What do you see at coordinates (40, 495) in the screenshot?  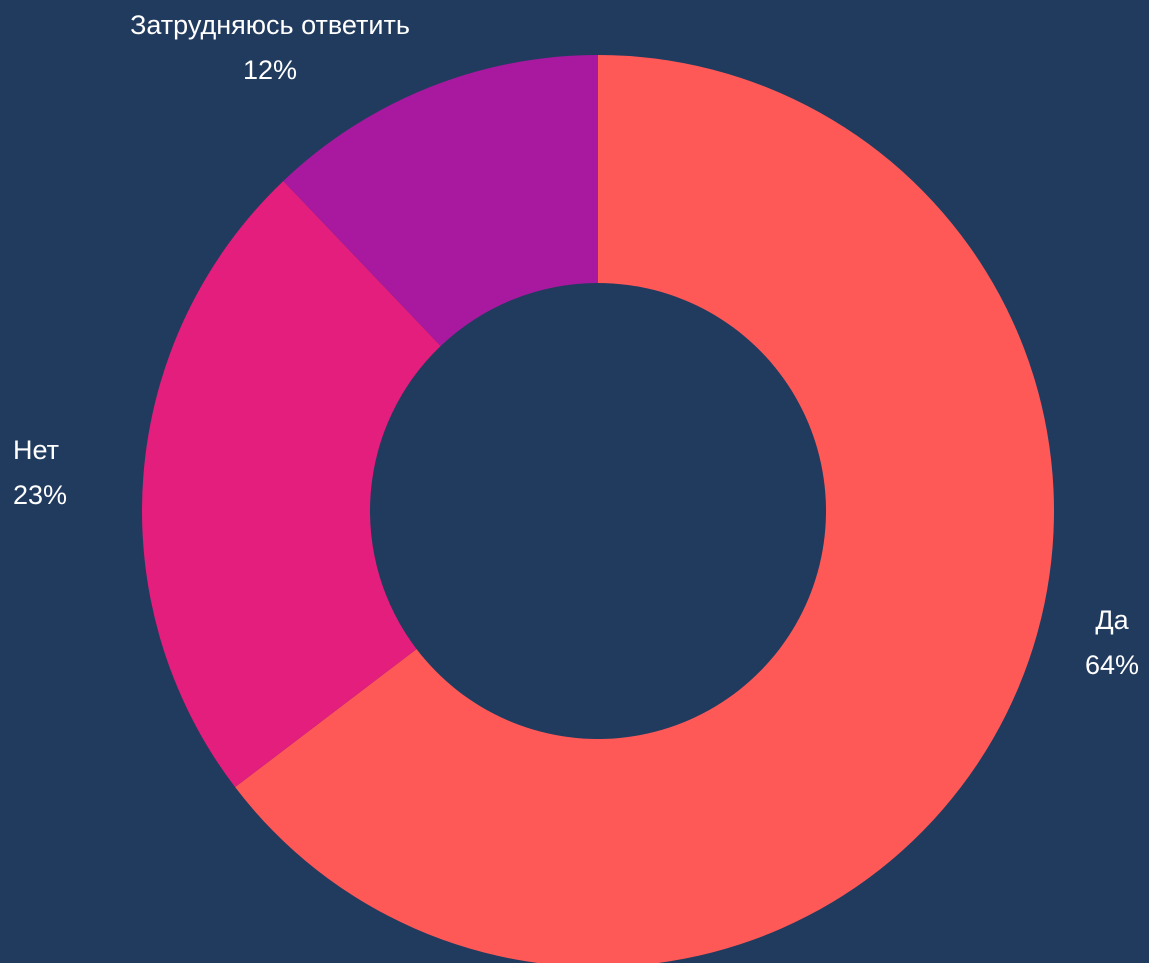 I see `slice-value-label: 23%` at bounding box center [40, 495].